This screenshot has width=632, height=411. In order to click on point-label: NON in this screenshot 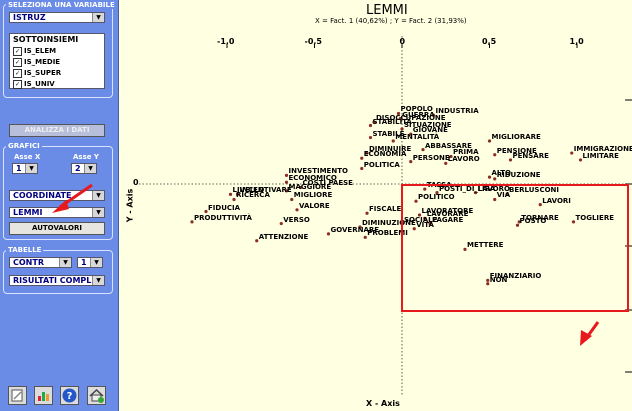, I will do `click(498, 279)`.